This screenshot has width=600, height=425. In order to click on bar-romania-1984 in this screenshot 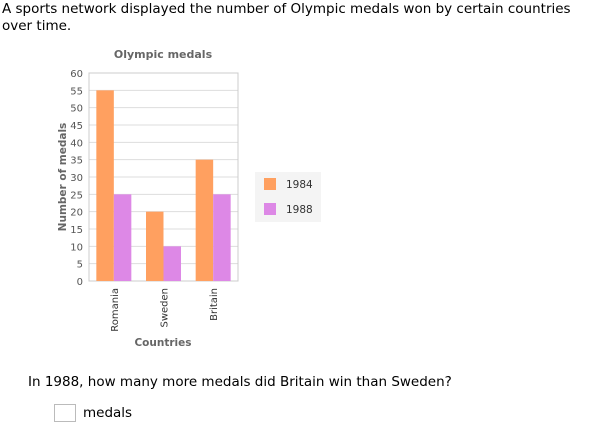, I will do `click(105, 185)`.